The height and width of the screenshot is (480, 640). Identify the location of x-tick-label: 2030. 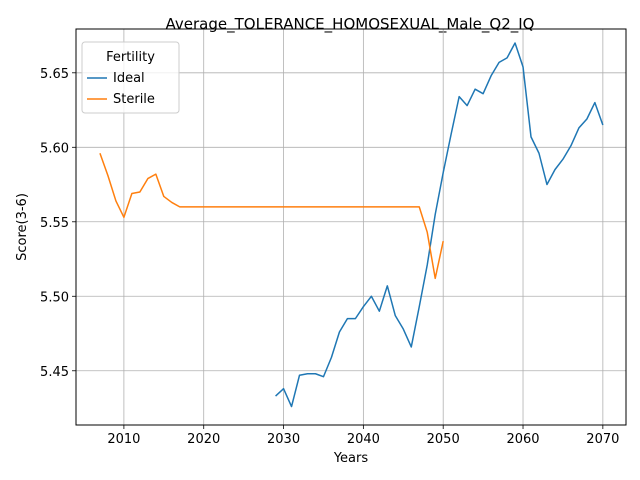
(283, 439).